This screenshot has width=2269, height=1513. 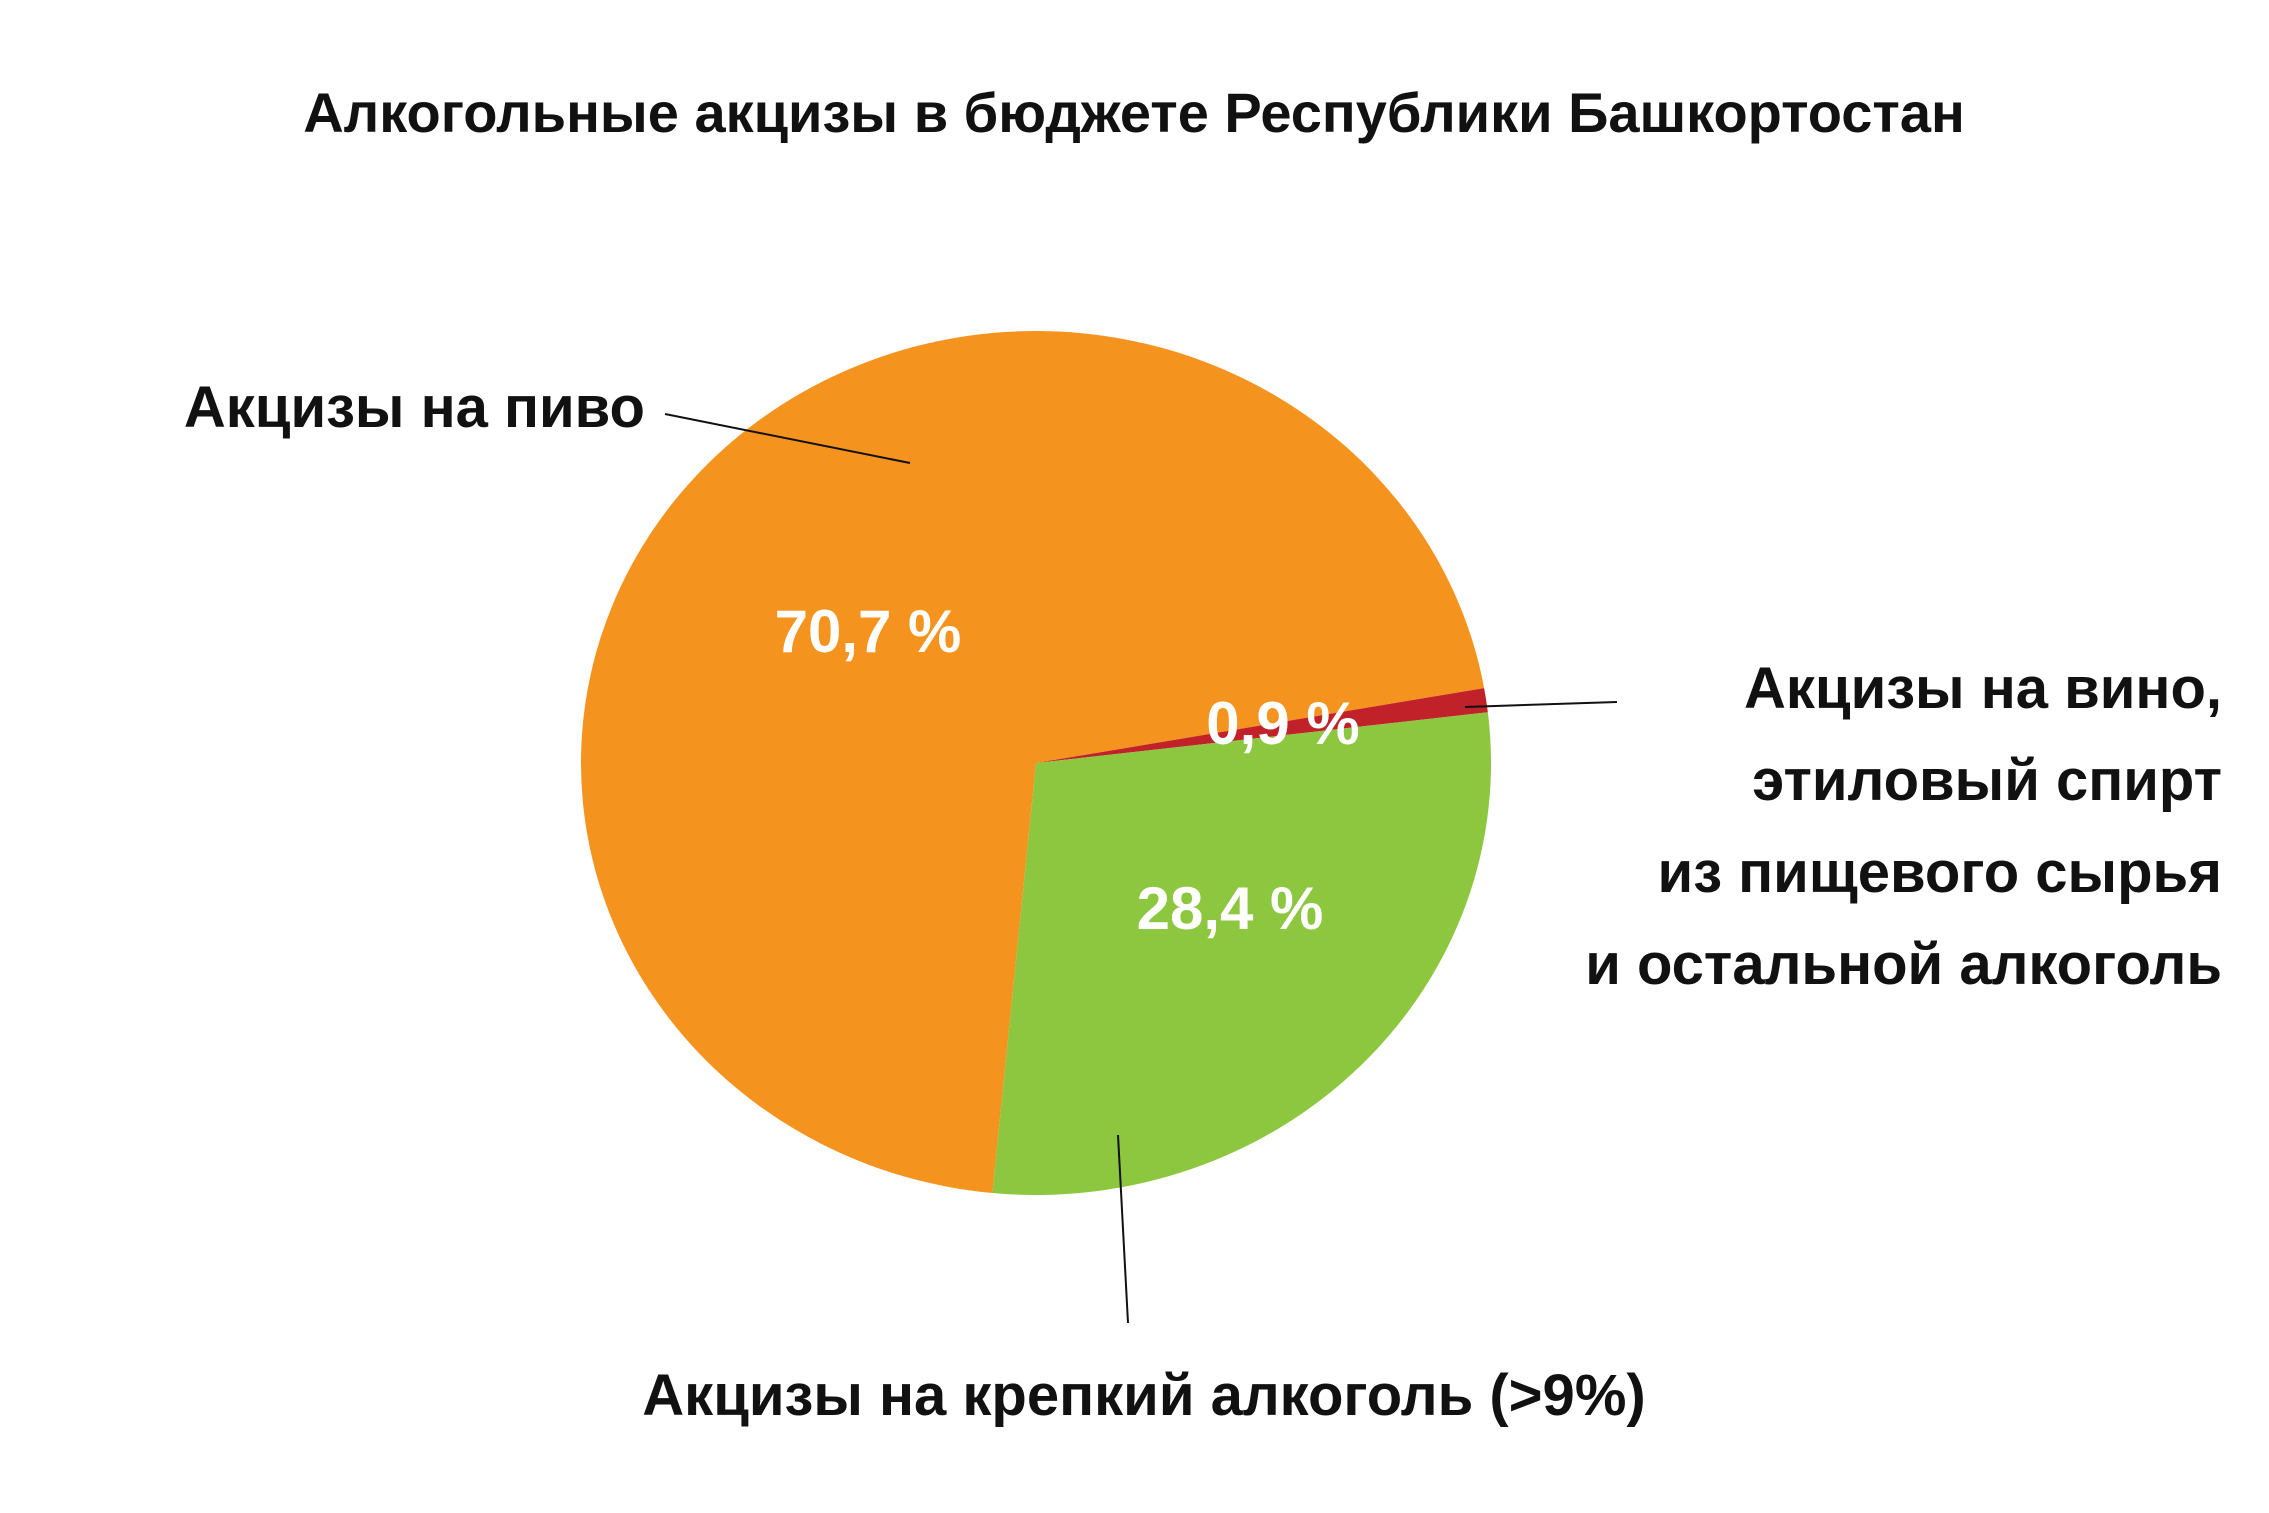 I want to click on slice-category-label: Акцизы на крепкий алкоголь (>9%), so click(x=1143, y=1395).